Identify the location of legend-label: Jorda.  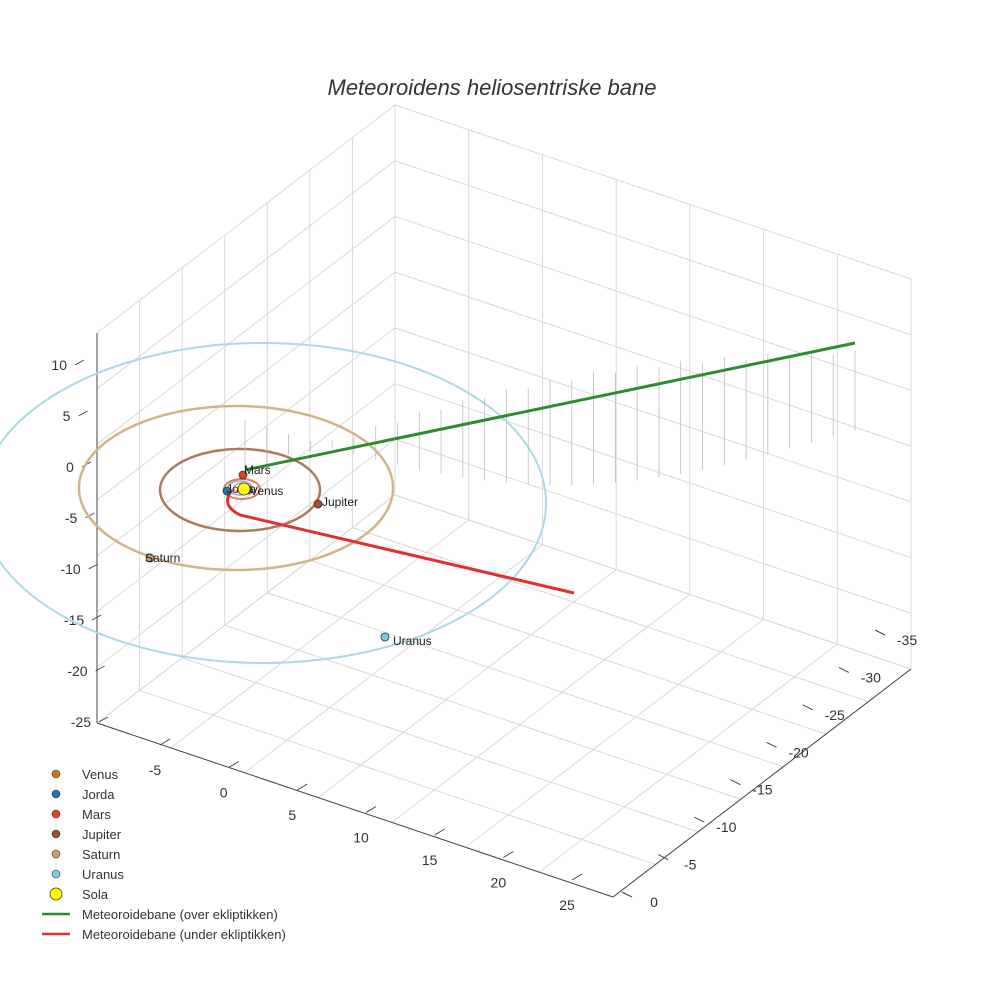
(98, 794).